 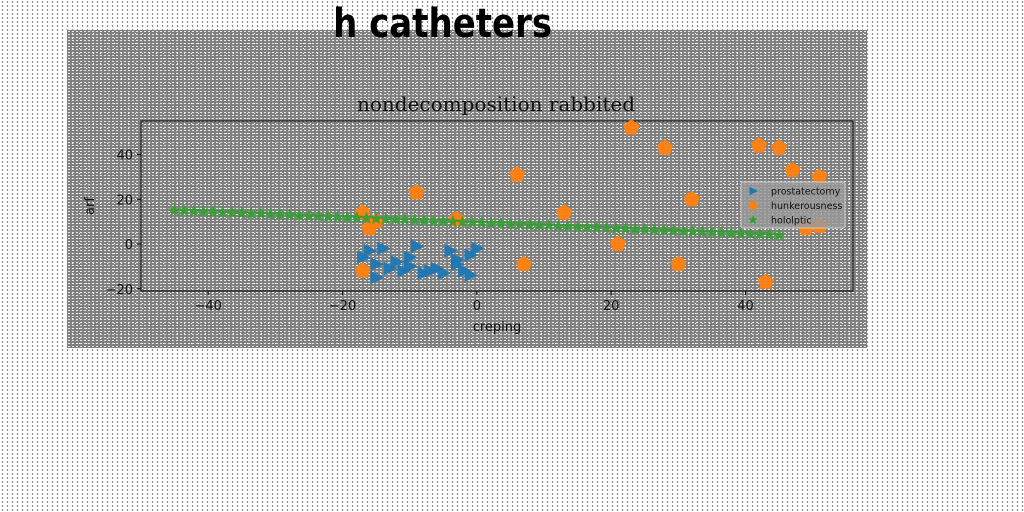 What do you see at coordinates (753, 219) in the screenshot?
I see `legend-marker-hololptic` at bounding box center [753, 219].